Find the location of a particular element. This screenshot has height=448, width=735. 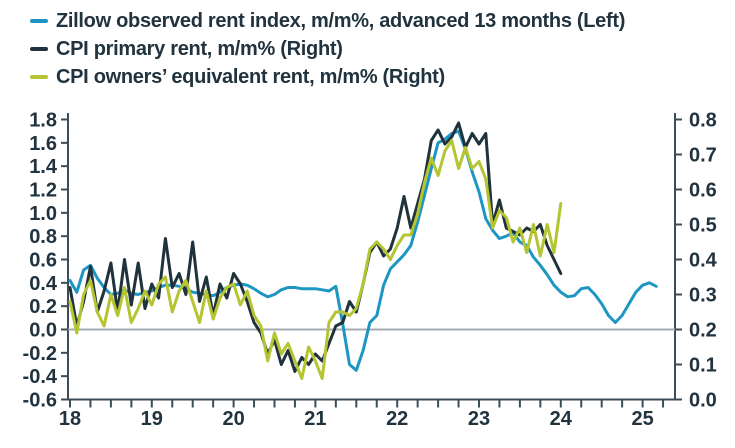

left-axis-tick-label: -0.2 is located at coordinates (40, 354).